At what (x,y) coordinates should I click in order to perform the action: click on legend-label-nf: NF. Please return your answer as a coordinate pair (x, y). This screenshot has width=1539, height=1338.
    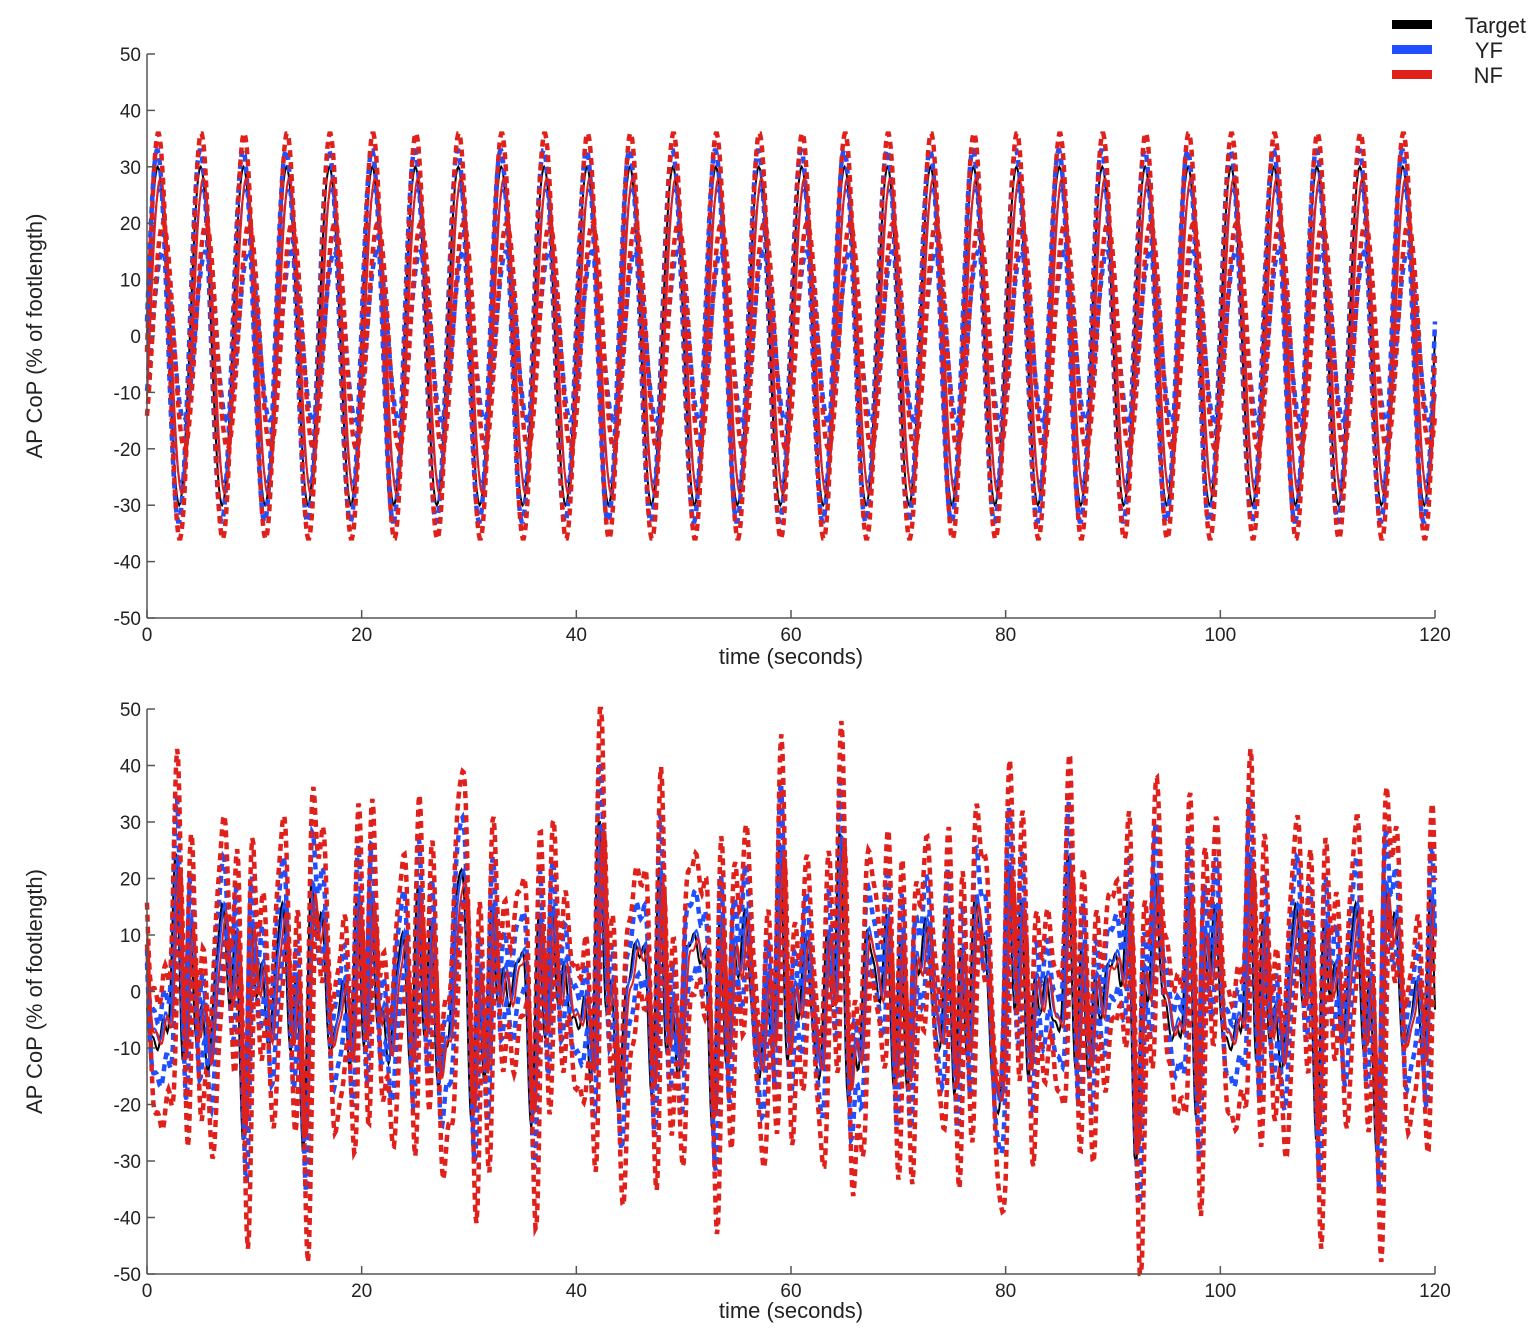
    Looking at the image, I should click on (1488, 75).